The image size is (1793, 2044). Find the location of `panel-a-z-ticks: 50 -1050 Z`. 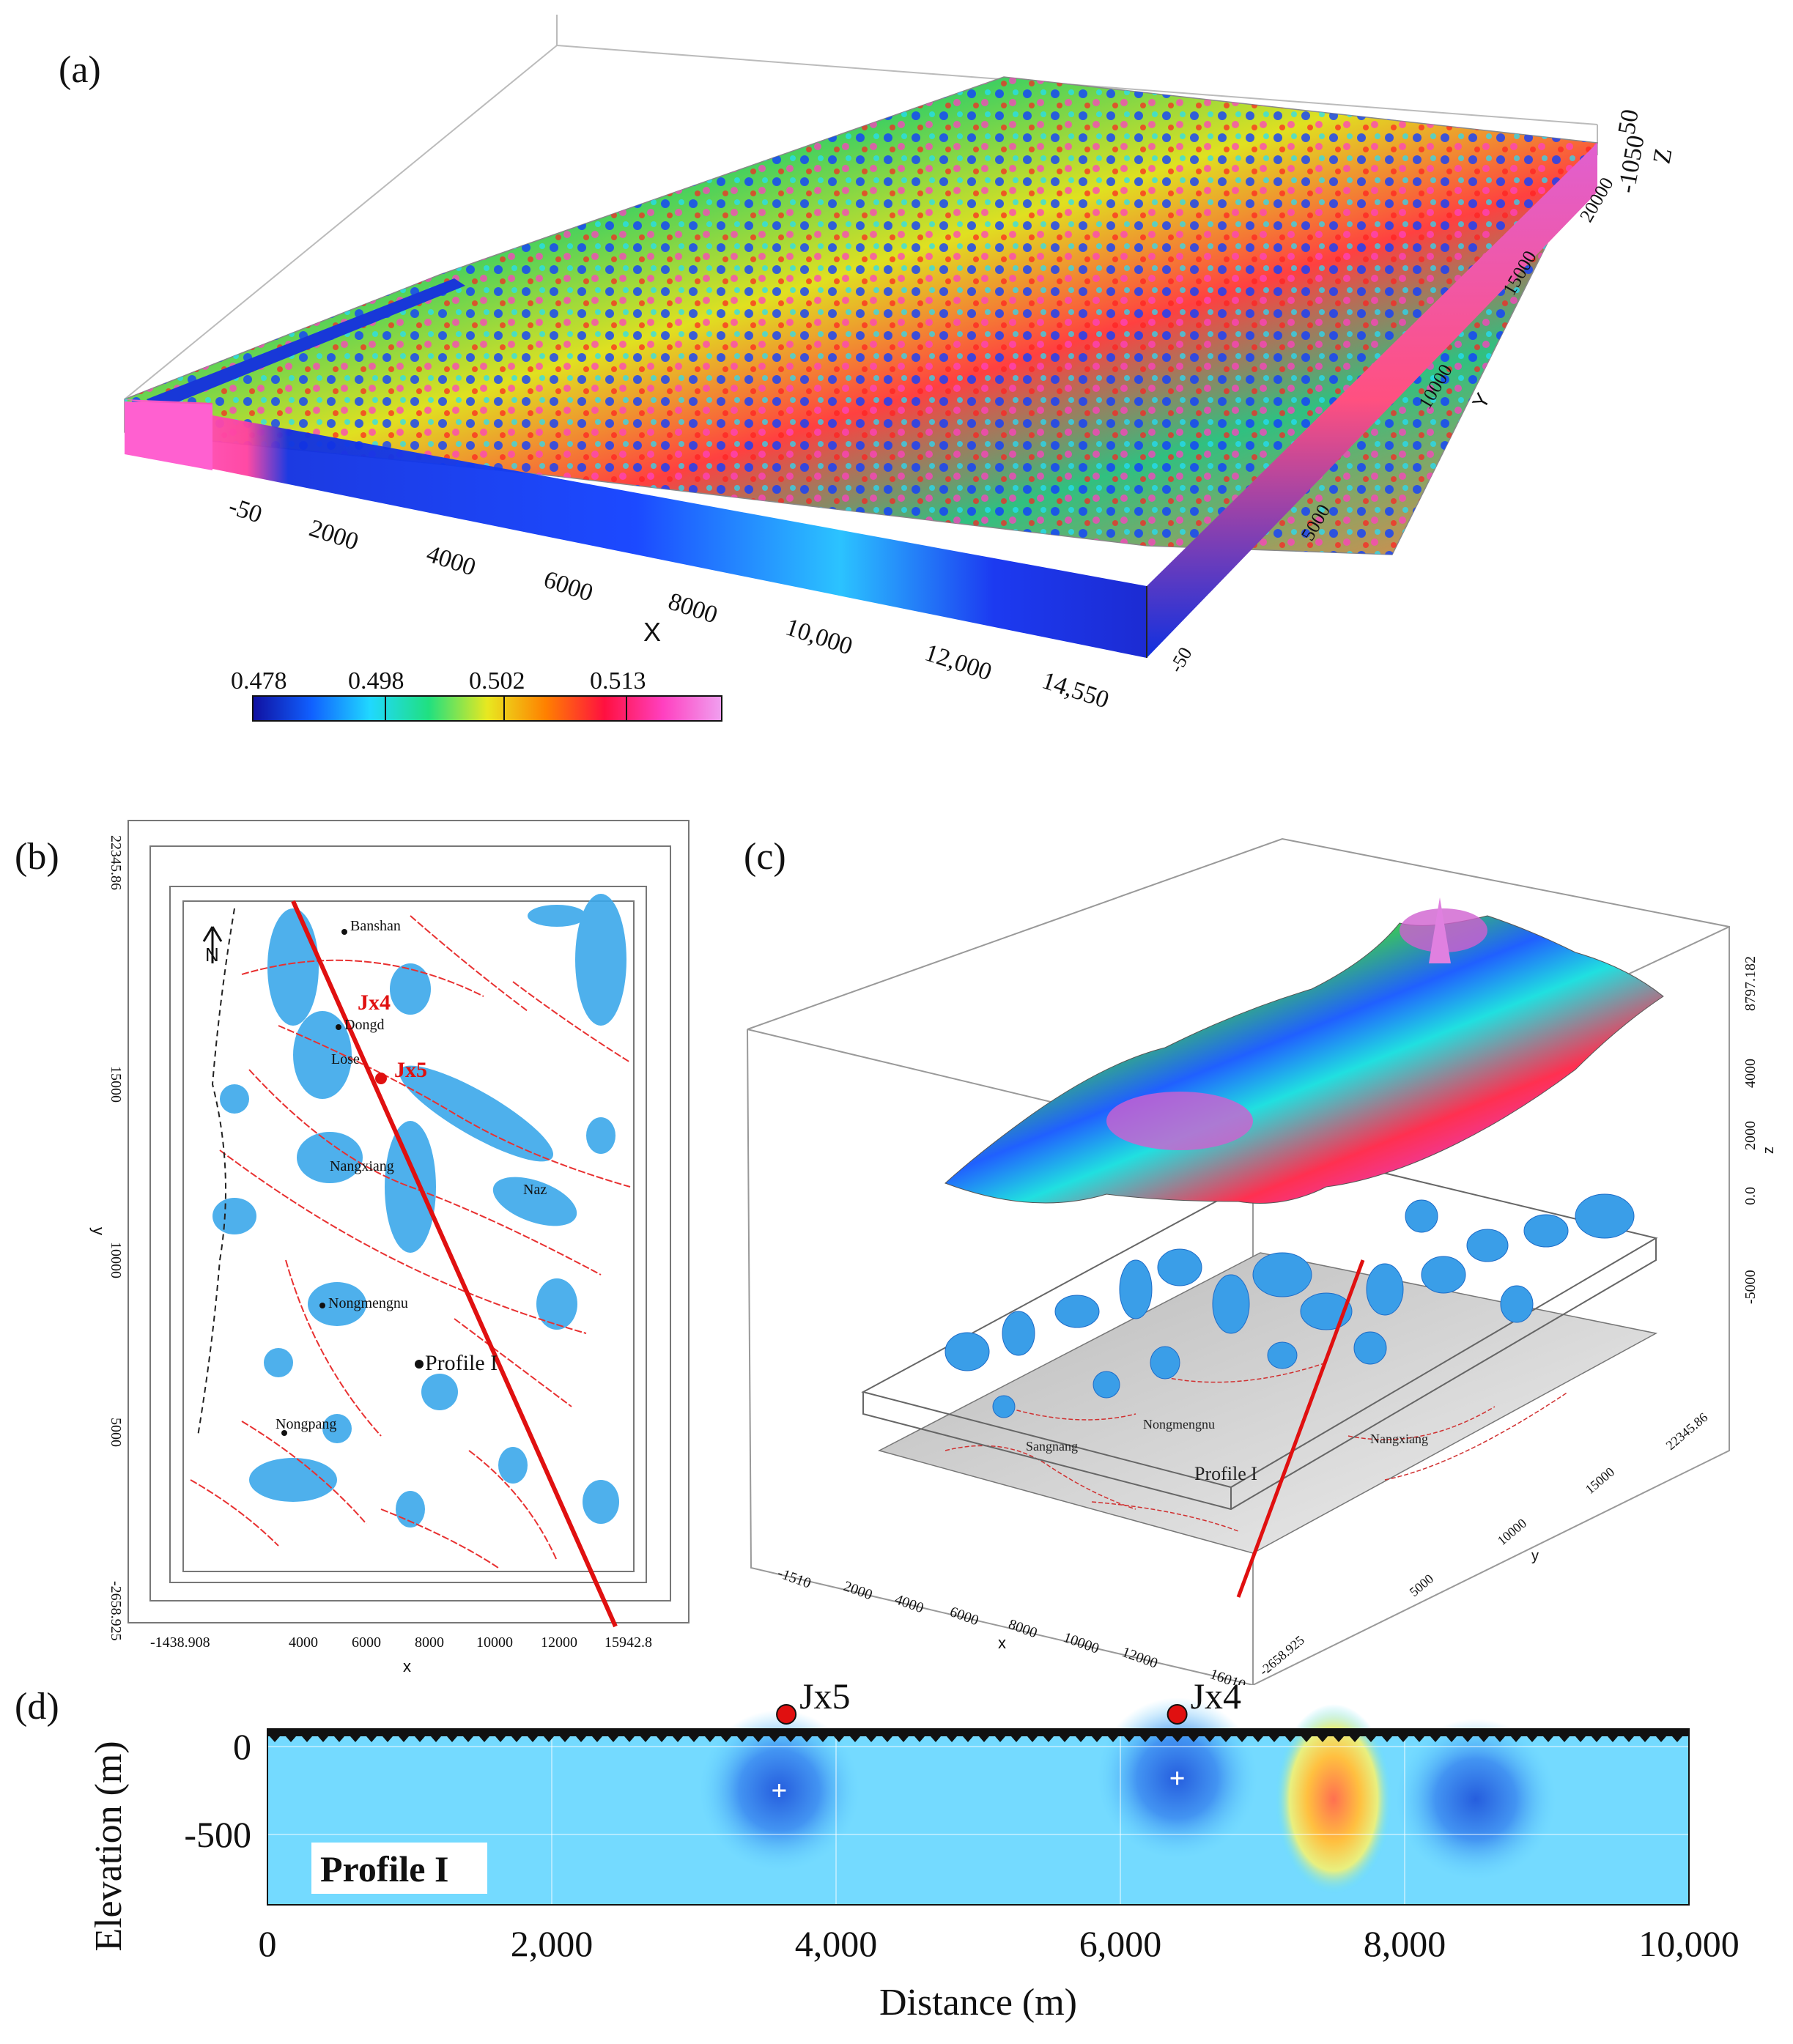

panel-a-z-ticks: 50 -1050 Z is located at coordinates (1645, 151).